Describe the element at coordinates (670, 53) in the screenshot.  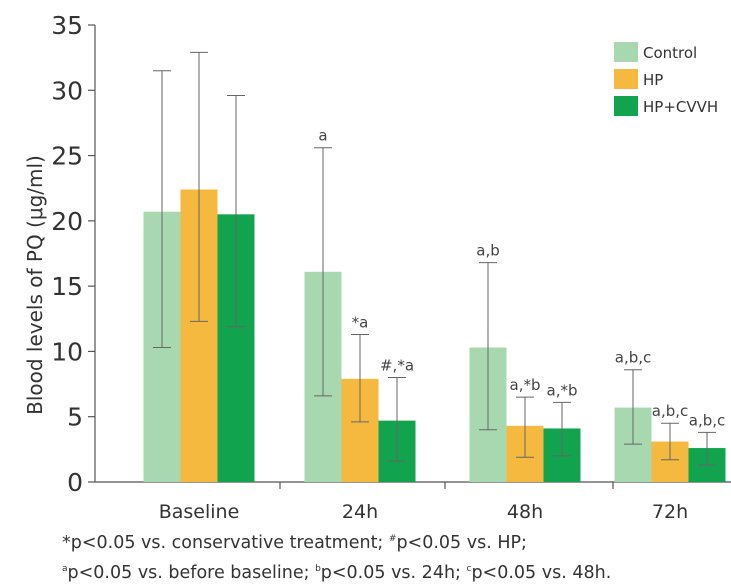
I see `legend-label: Control` at that location.